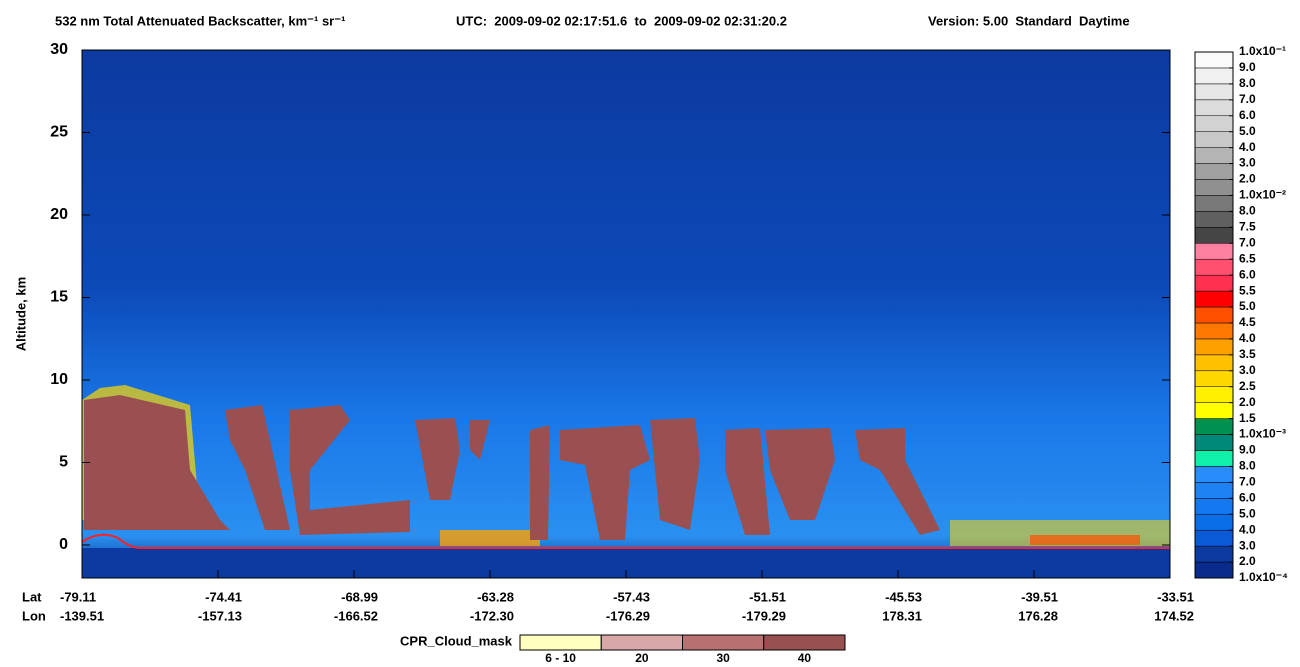 This screenshot has width=1300, height=667. What do you see at coordinates (902, 615) in the screenshot?
I see `lon-tick-label: 178.31` at bounding box center [902, 615].